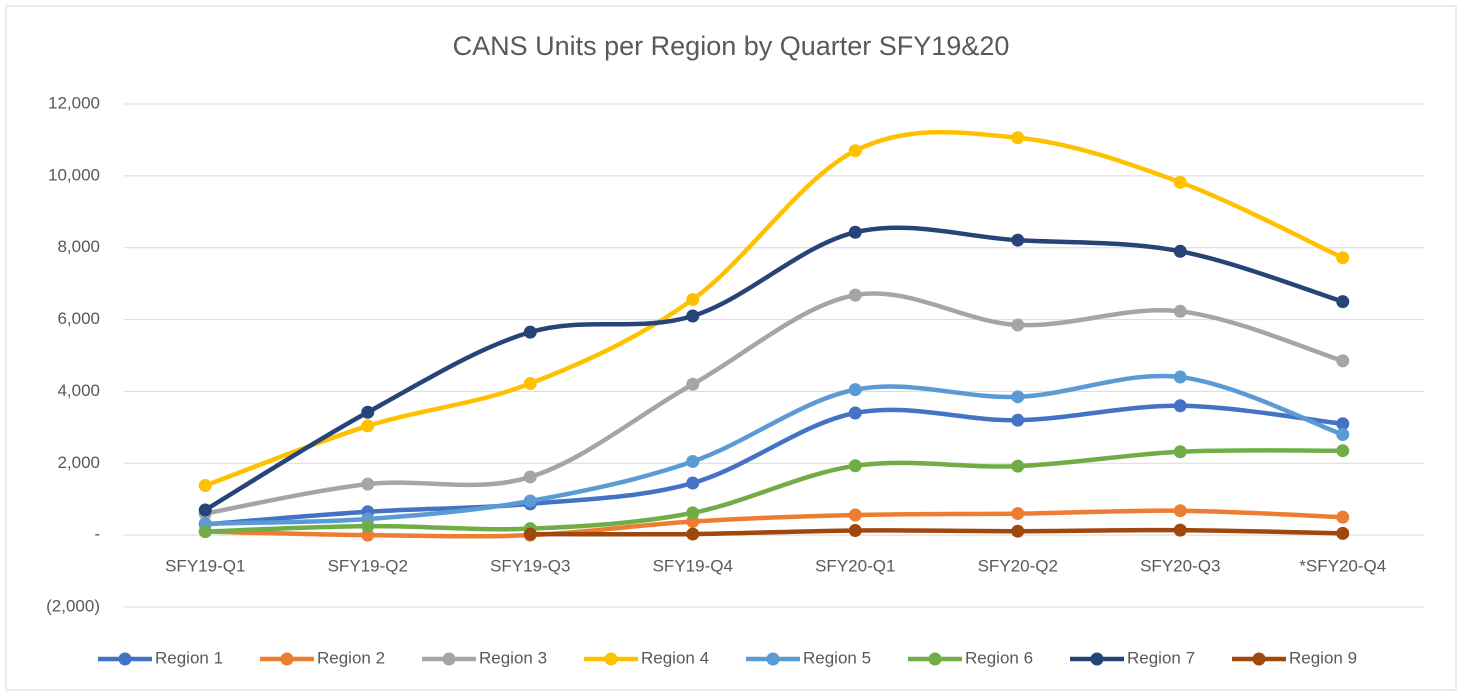  Describe the element at coordinates (513, 657) in the screenshot. I see `legend-label: Region 3` at that location.